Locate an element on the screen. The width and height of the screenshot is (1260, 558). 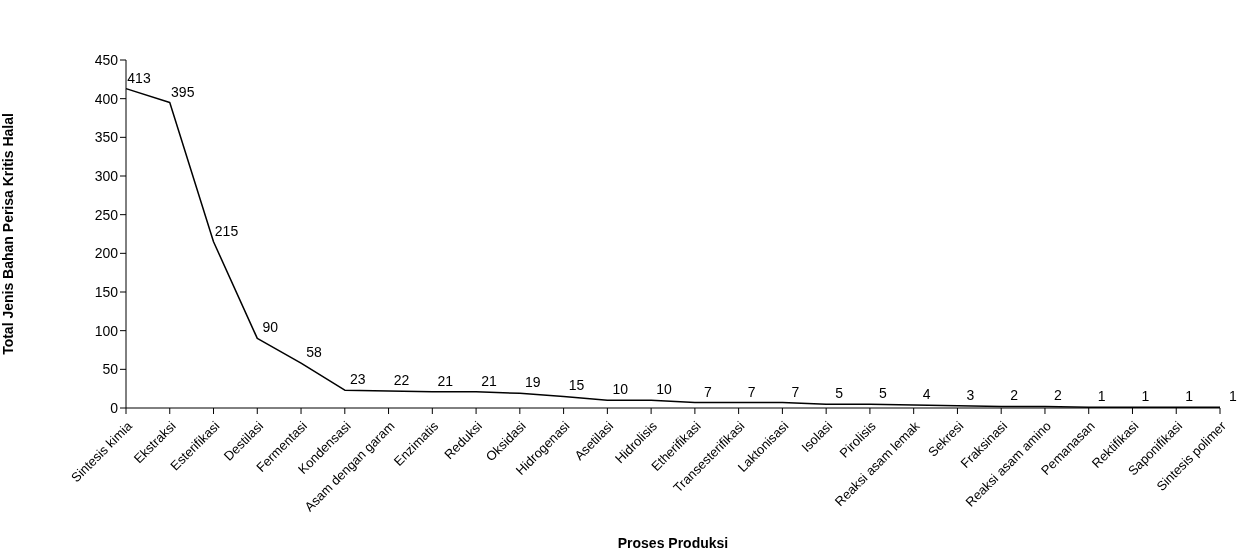
data-label: 413 is located at coordinates (139, 77).